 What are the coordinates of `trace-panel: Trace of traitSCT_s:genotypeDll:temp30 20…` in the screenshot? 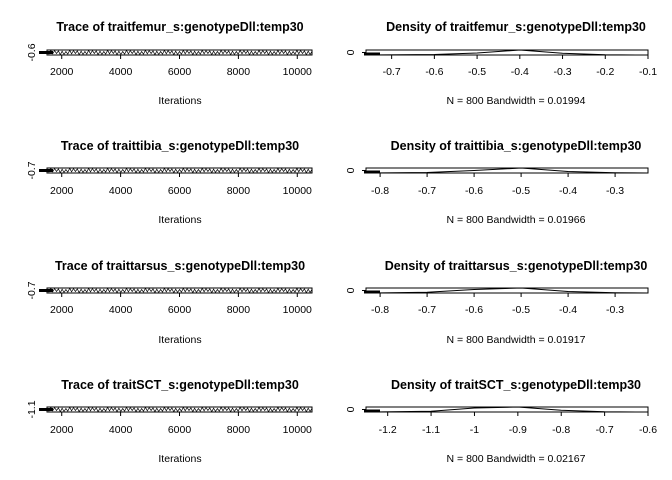 It's located at (169, 421).